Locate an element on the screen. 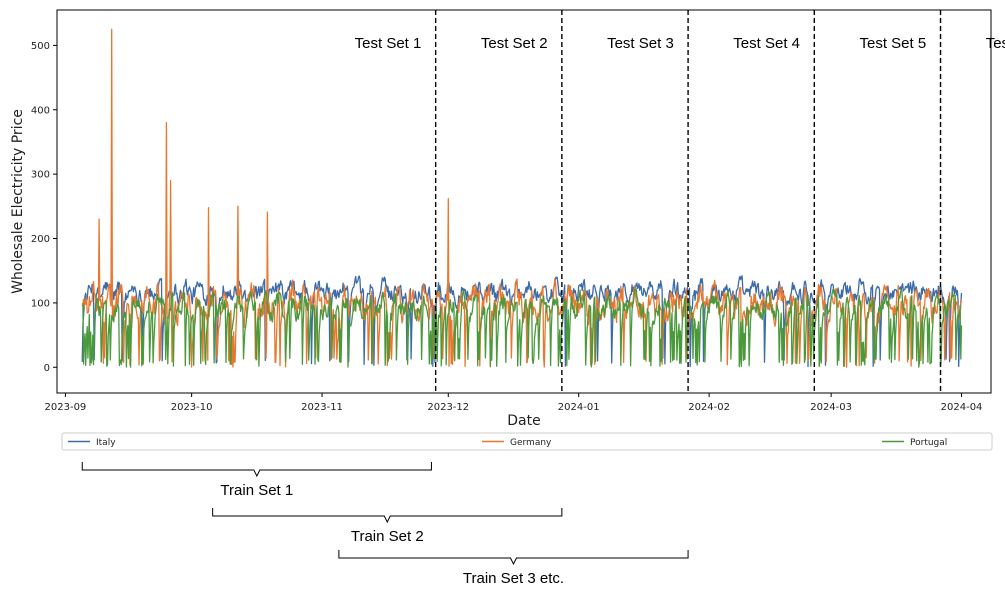 This screenshot has width=1005, height=592. y-axis-label: Wholesale Electricity Price is located at coordinates (18, 201).